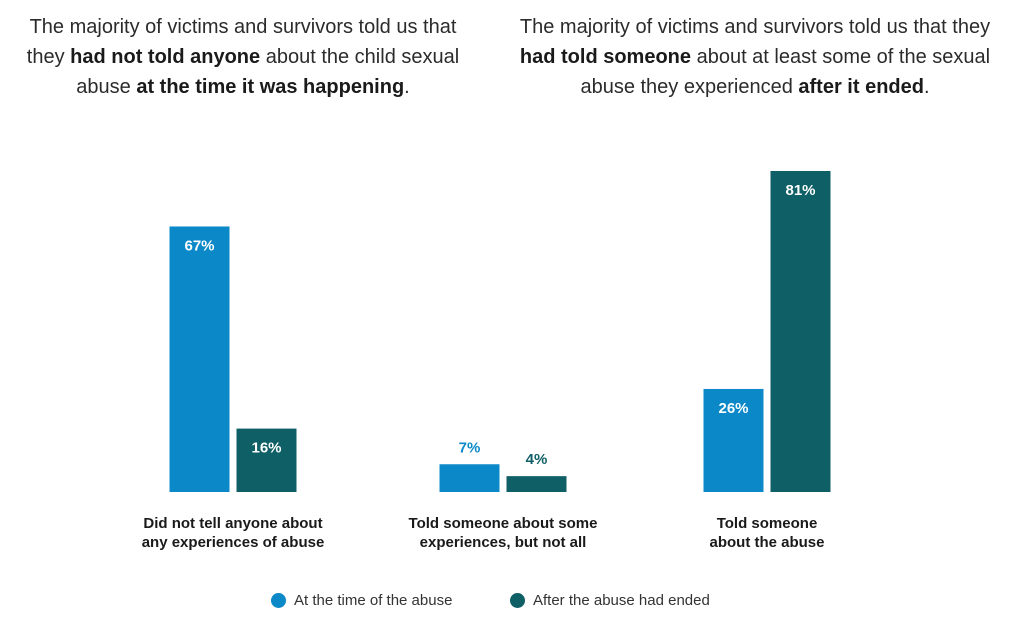  Describe the element at coordinates (165, 57) in the screenshot. I see `intro-text-run: had not told anyone` at that location.